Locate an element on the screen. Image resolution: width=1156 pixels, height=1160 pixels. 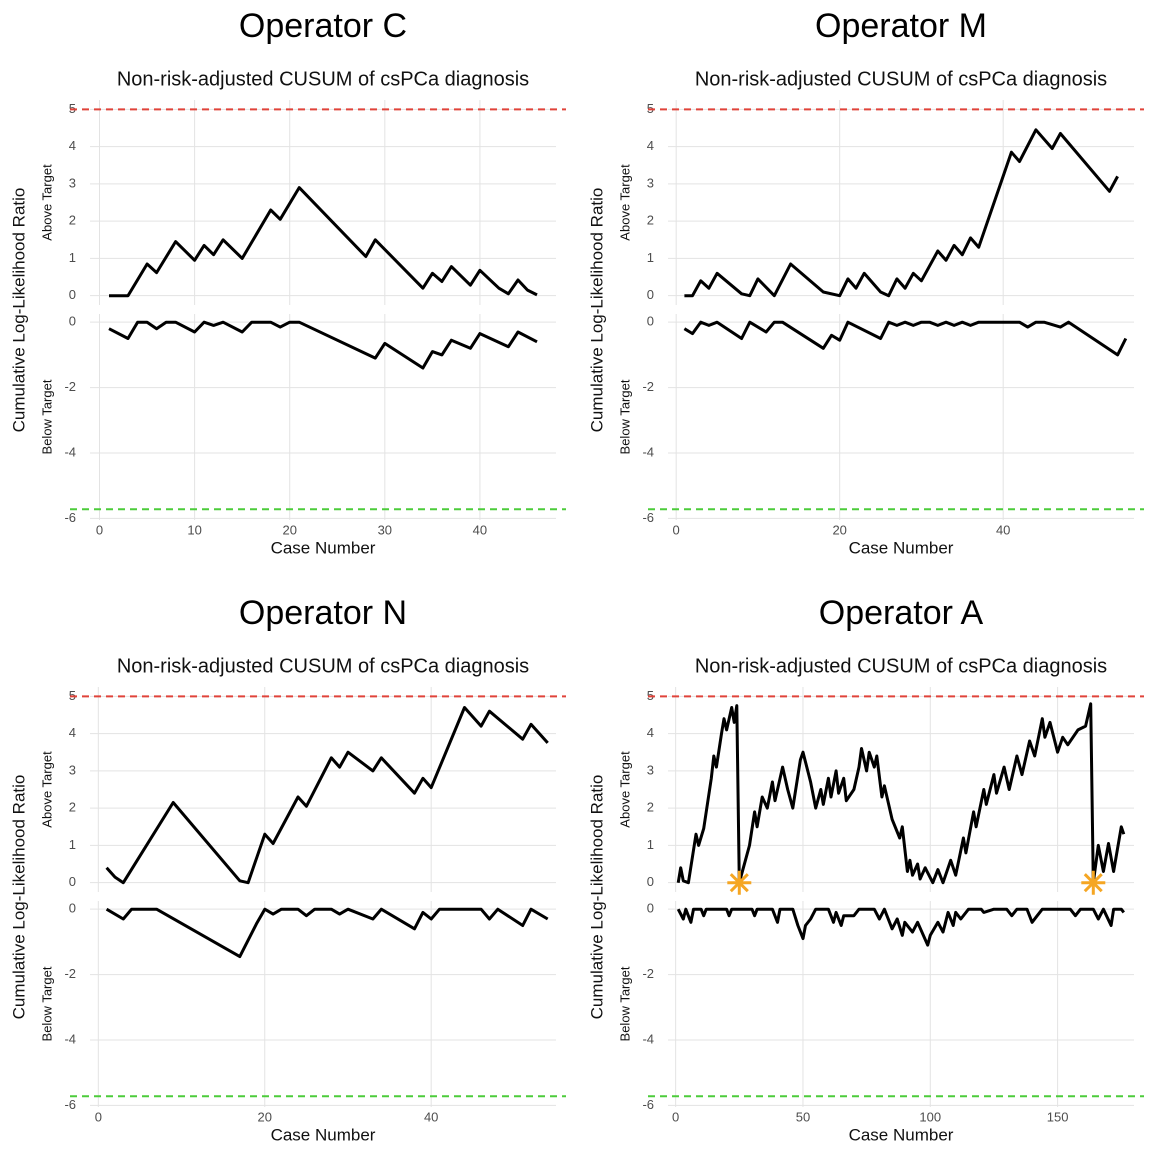
panel-title: Operator C is located at coordinates (323, 26).